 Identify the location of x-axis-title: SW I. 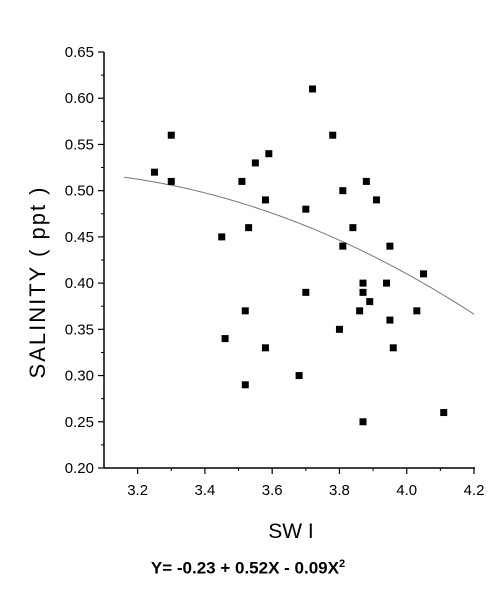
(291, 531).